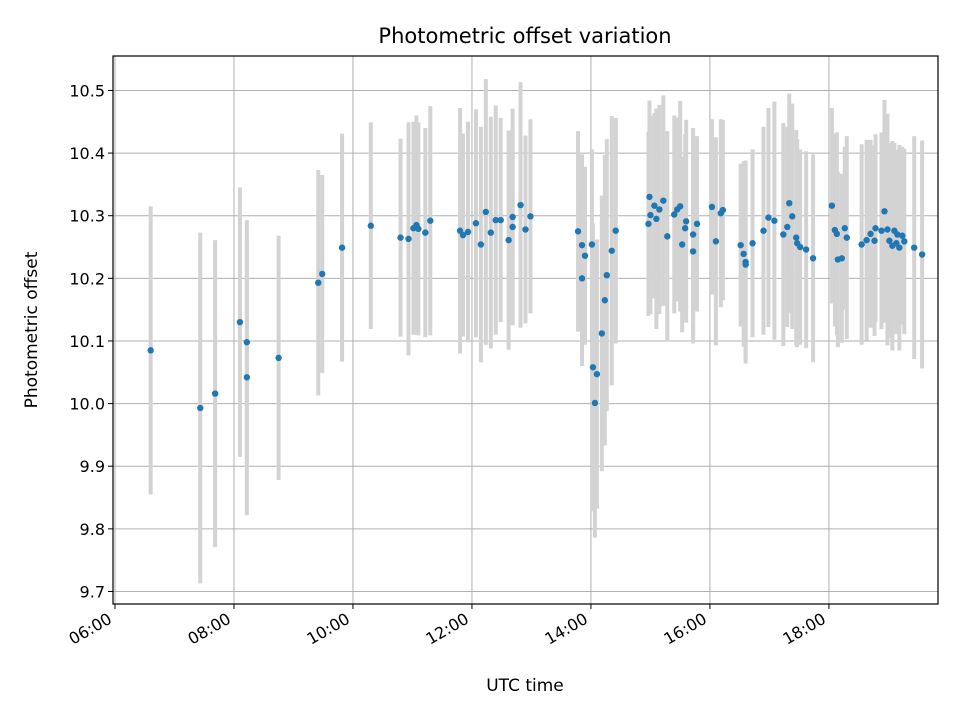 This screenshot has height=720, width=960. I want to click on y-tick-label: 10.5, so click(87, 90).